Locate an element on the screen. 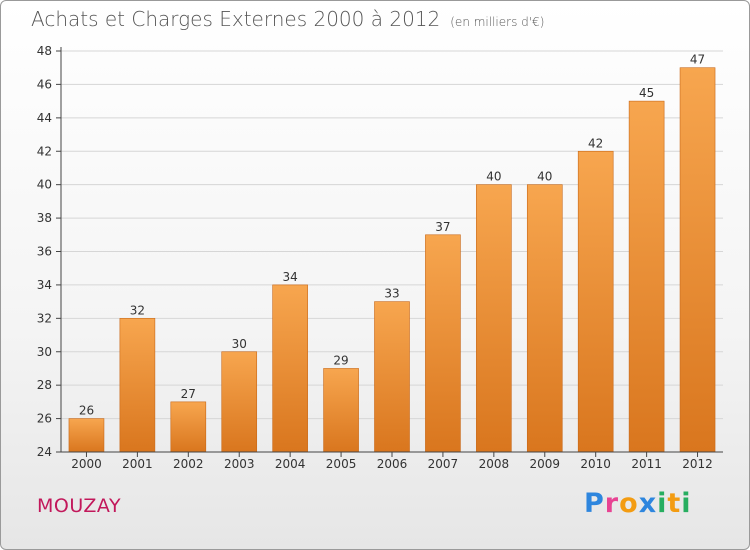 This screenshot has width=750, height=550. y-tick-label: 46 is located at coordinates (44, 84).